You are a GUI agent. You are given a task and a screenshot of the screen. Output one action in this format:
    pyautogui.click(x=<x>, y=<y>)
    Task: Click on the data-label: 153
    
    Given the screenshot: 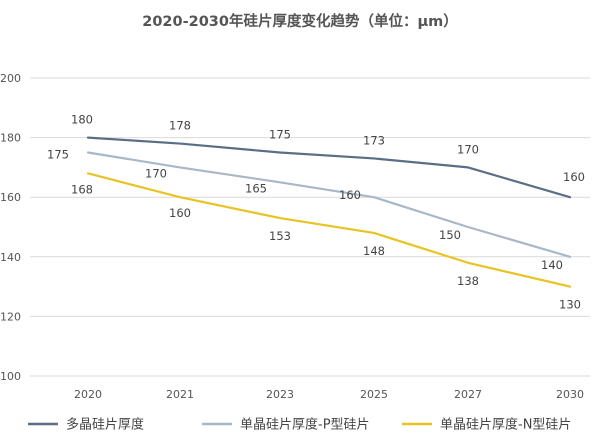 What is the action you would take?
    pyautogui.click(x=280, y=236)
    